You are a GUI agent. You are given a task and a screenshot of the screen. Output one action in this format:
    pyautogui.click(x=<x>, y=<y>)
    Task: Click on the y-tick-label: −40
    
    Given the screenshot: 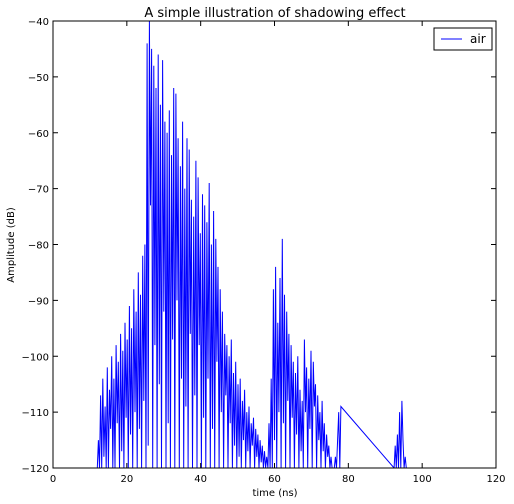 What is the action you would take?
    pyautogui.click(x=38, y=22)
    